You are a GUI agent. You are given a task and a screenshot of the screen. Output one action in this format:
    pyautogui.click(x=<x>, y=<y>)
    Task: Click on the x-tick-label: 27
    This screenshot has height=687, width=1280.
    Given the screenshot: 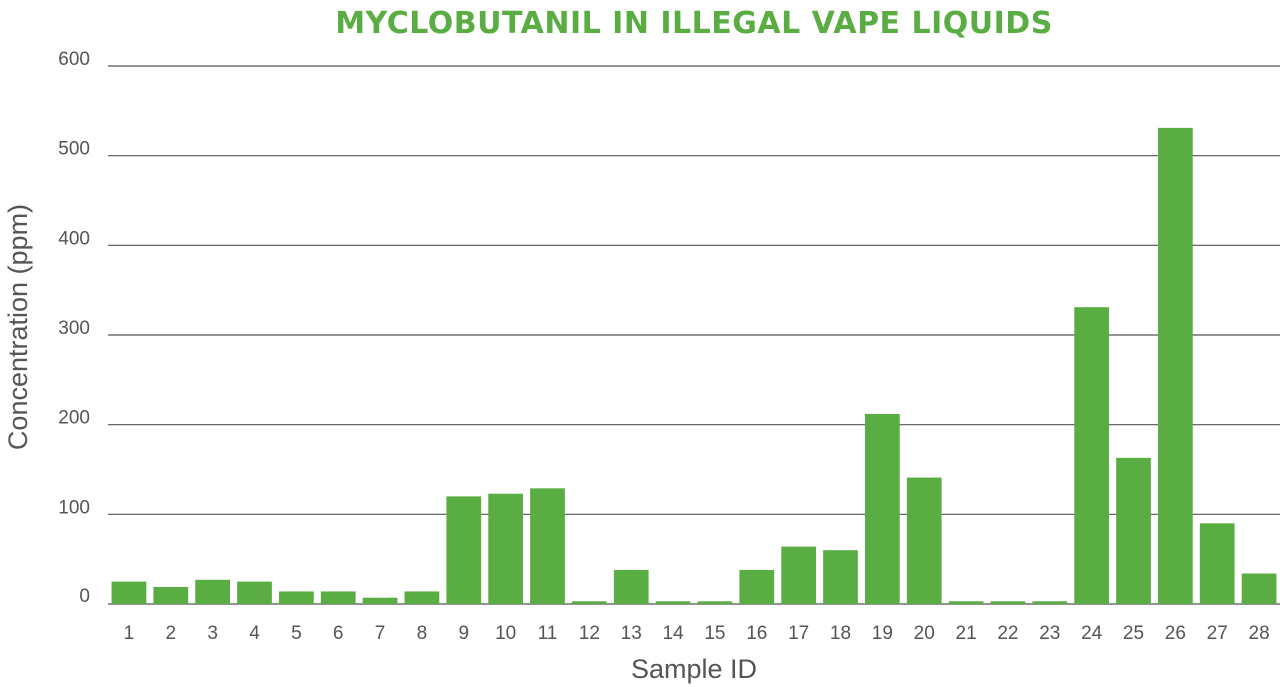 What is the action you would take?
    pyautogui.click(x=1217, y=633)
    